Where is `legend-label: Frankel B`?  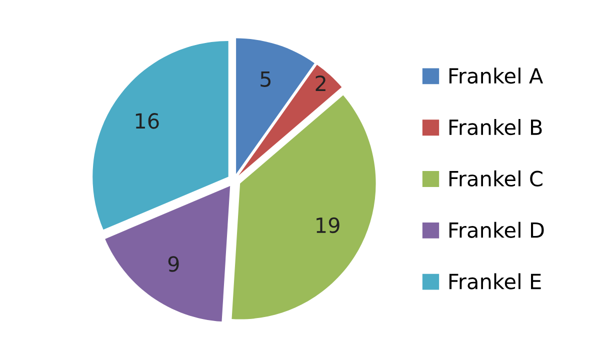 legend-label: Frankel B is located at coordinates (495, 127).